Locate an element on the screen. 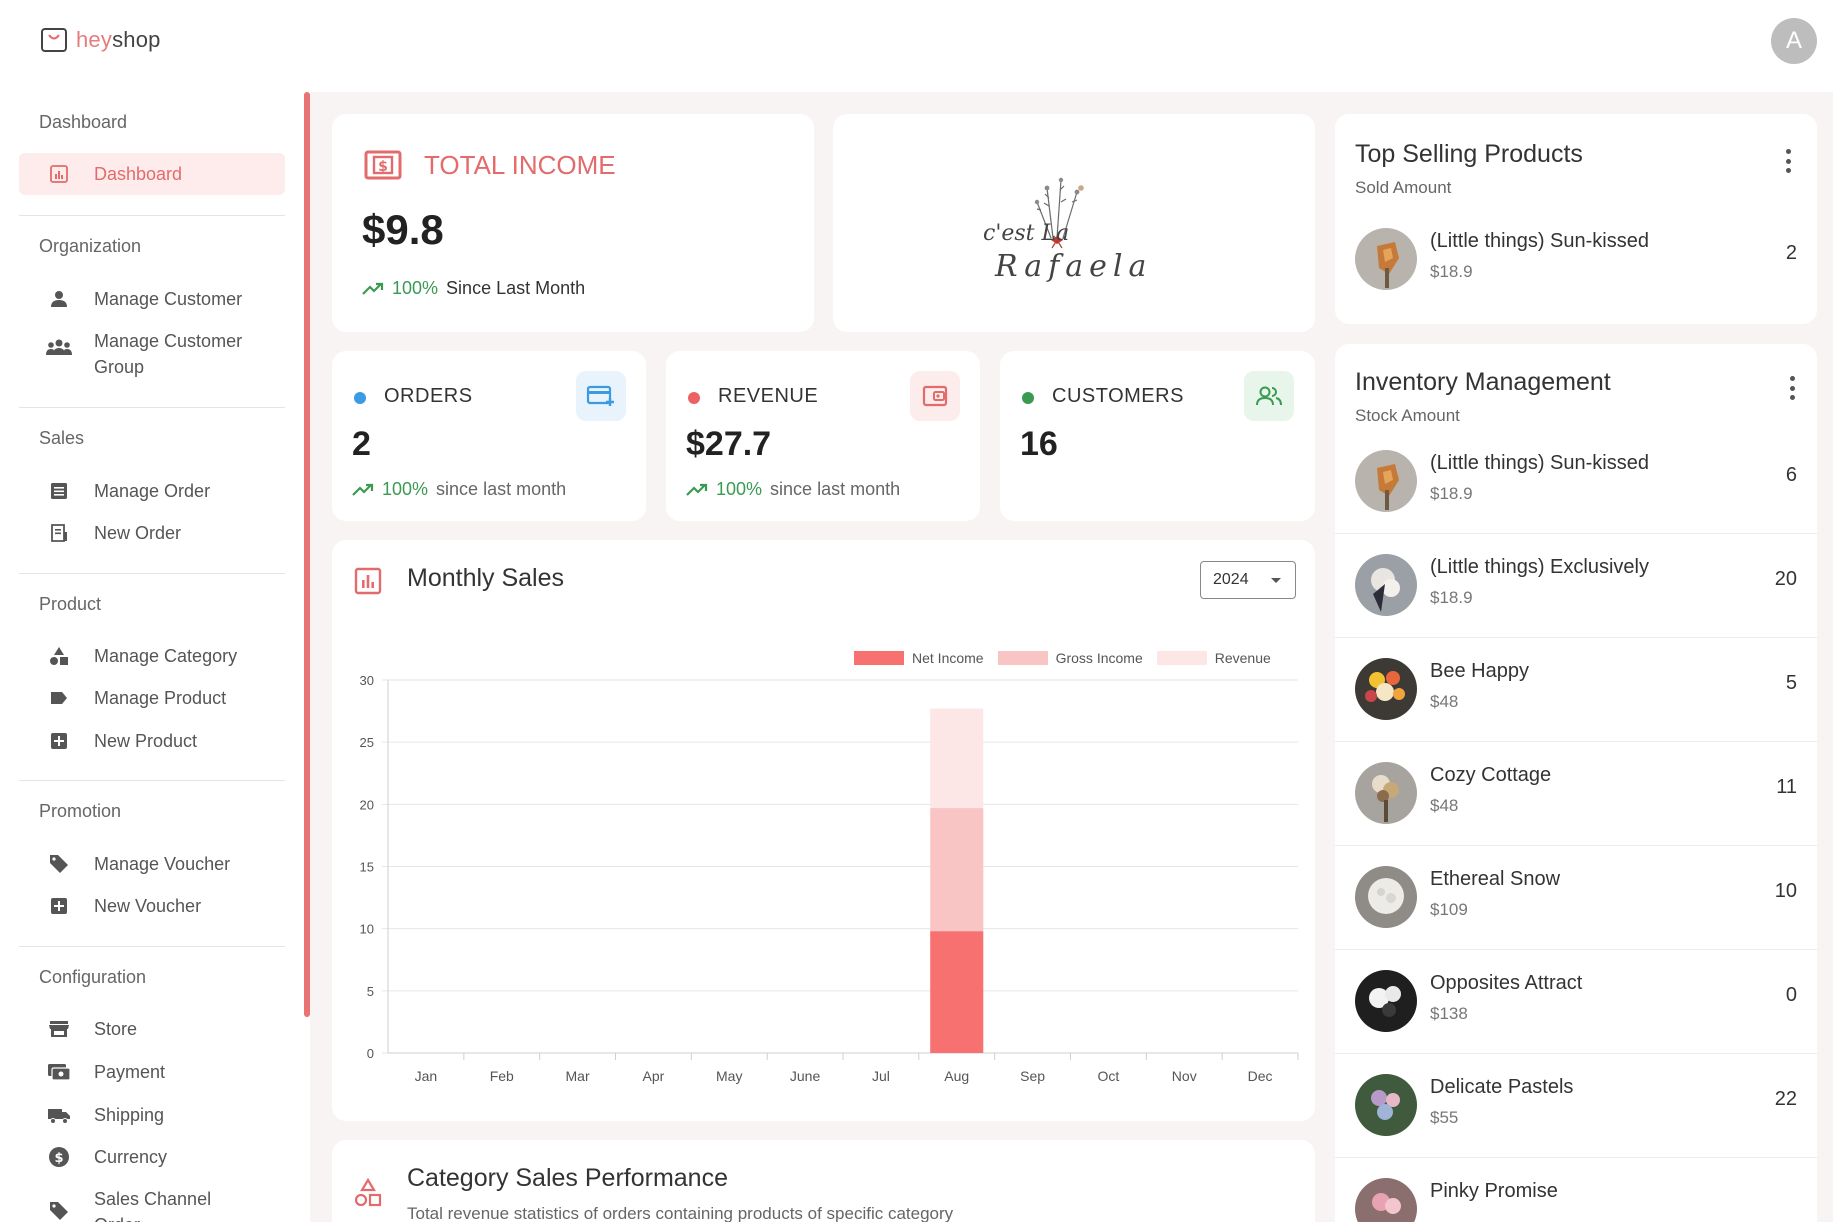 This screenshot has width=1833, height=1222. sidebar-item-new-voucher: New Voucher is located at coordinates (123, 906).